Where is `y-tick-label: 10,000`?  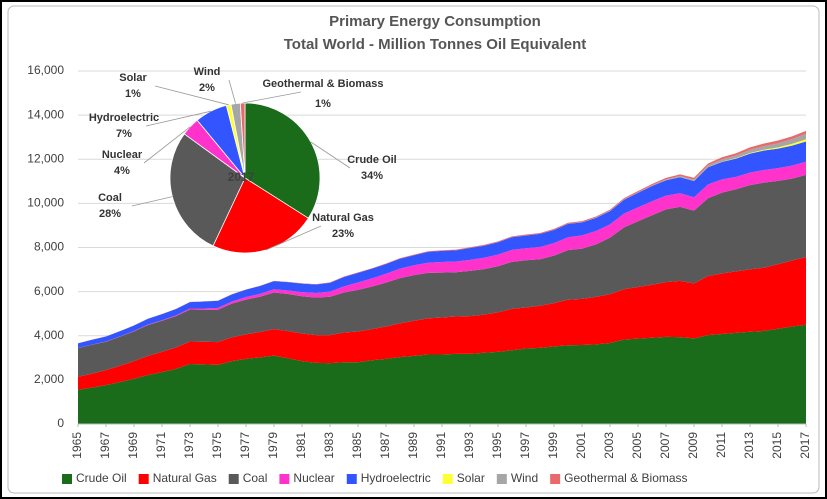
y-tick-label: 10,000 is located at coordinates (45, 203).